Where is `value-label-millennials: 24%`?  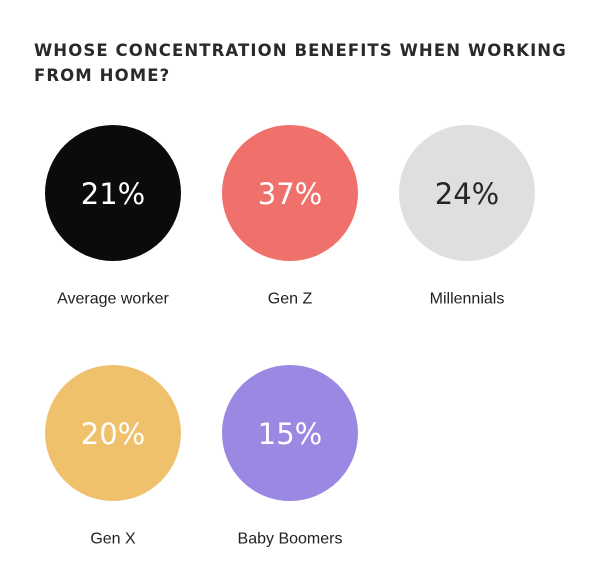 value-label-millennials: 24% is located at coordinates (467, 194).